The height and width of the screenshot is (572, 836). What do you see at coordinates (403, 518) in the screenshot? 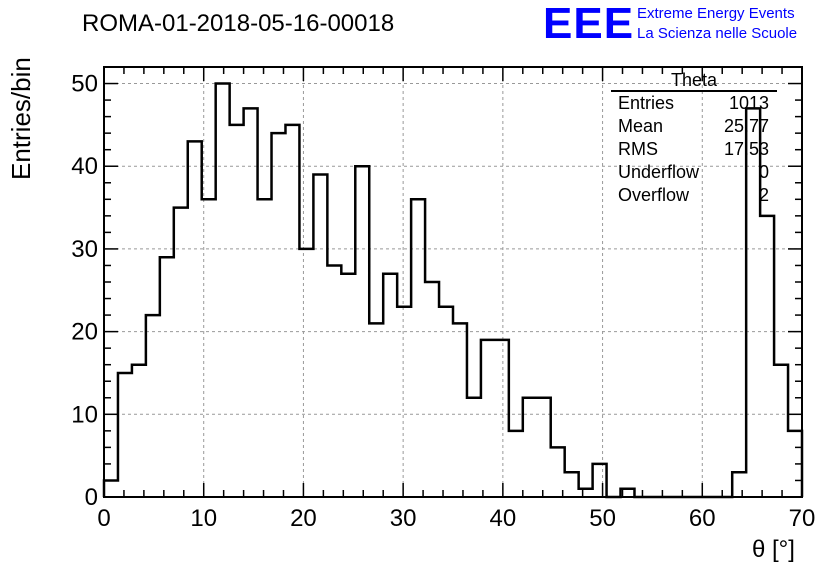
I see `x-tick-label: 30` at bounding box center [403, 518].